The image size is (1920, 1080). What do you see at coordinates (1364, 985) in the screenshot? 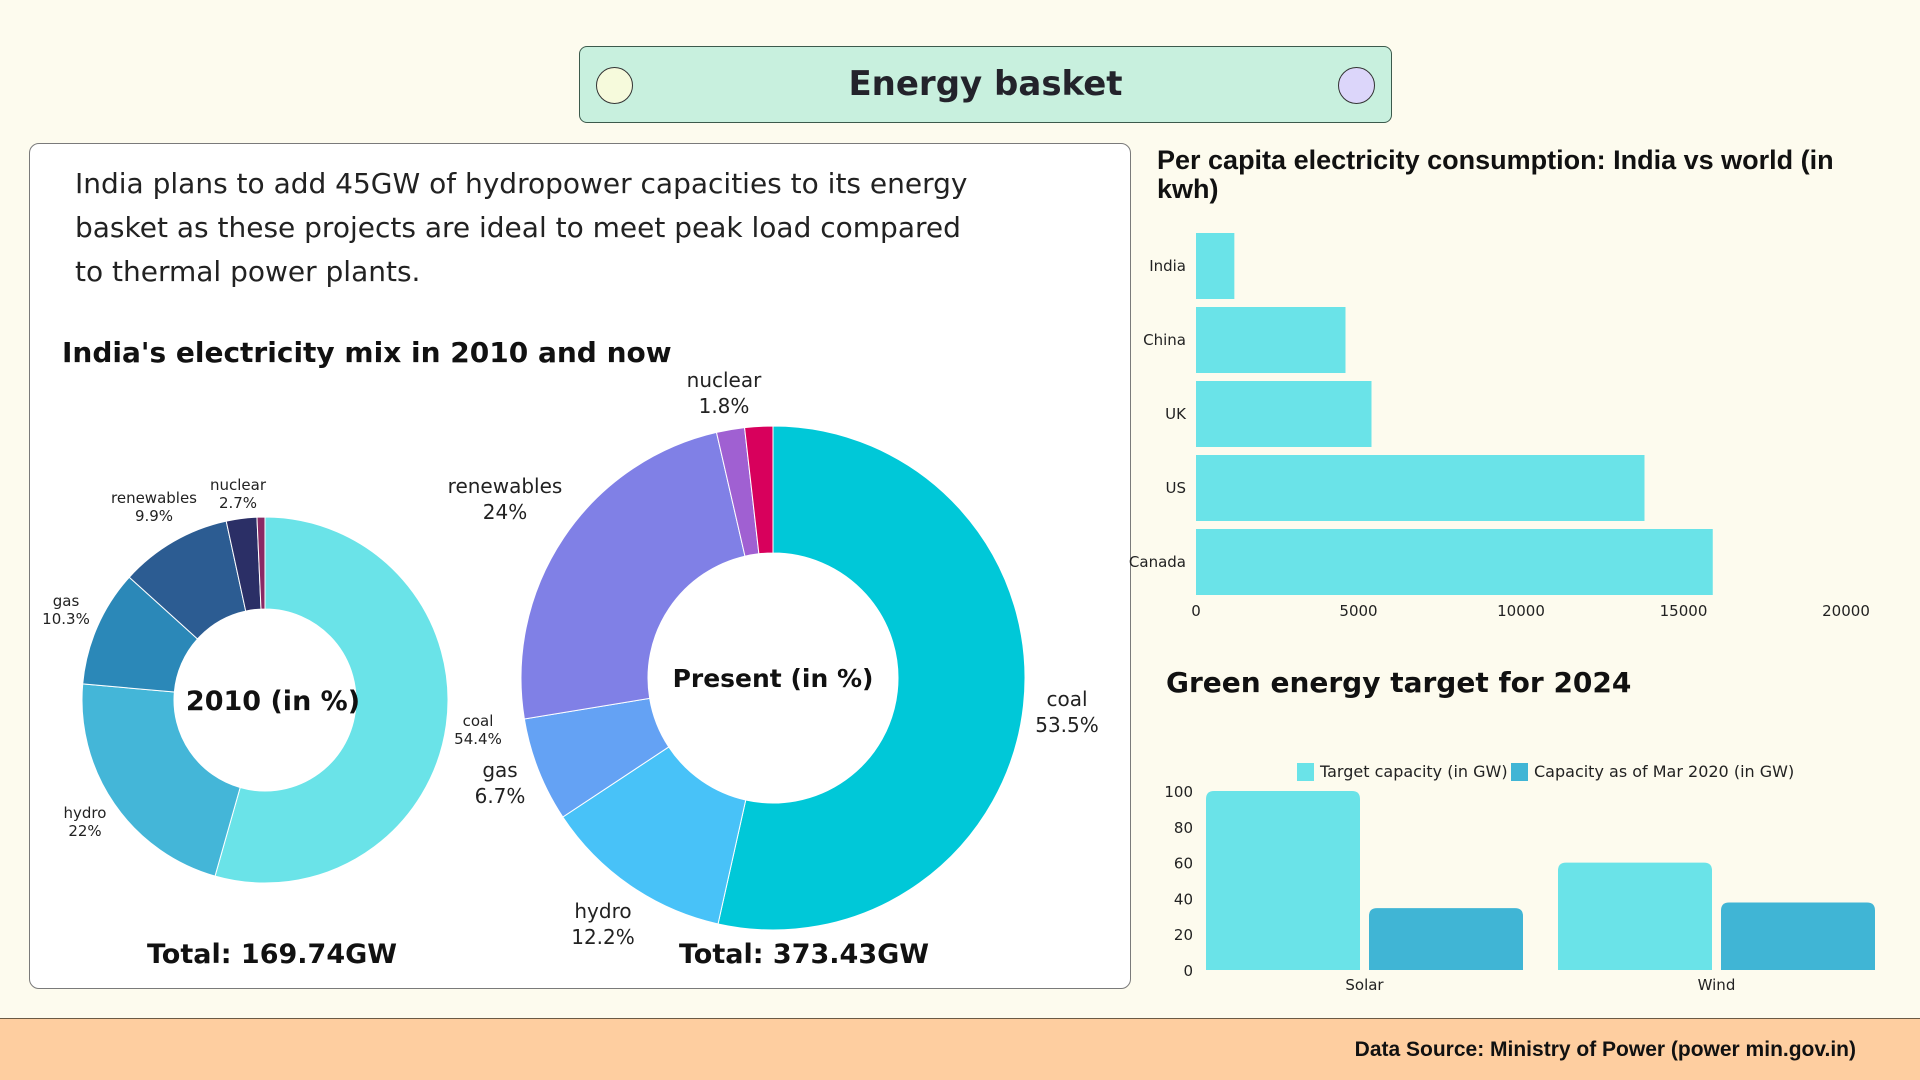
I see `x-tick-label: Solar` at bounding box center [1364, 985].